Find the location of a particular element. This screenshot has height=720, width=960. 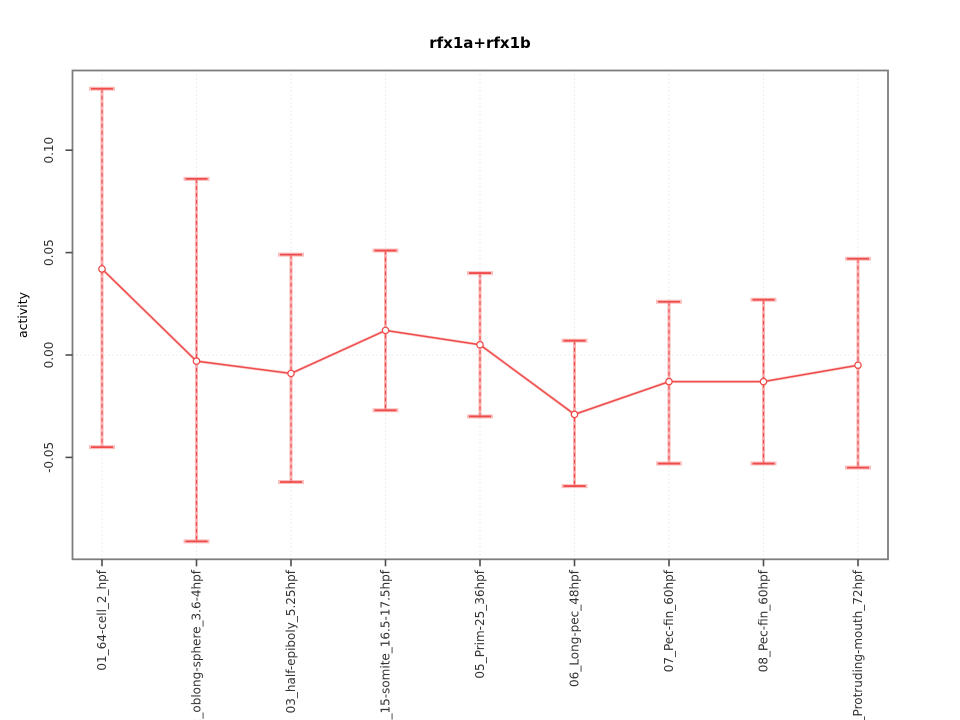

error-bar is located at coordinates (291, 368).